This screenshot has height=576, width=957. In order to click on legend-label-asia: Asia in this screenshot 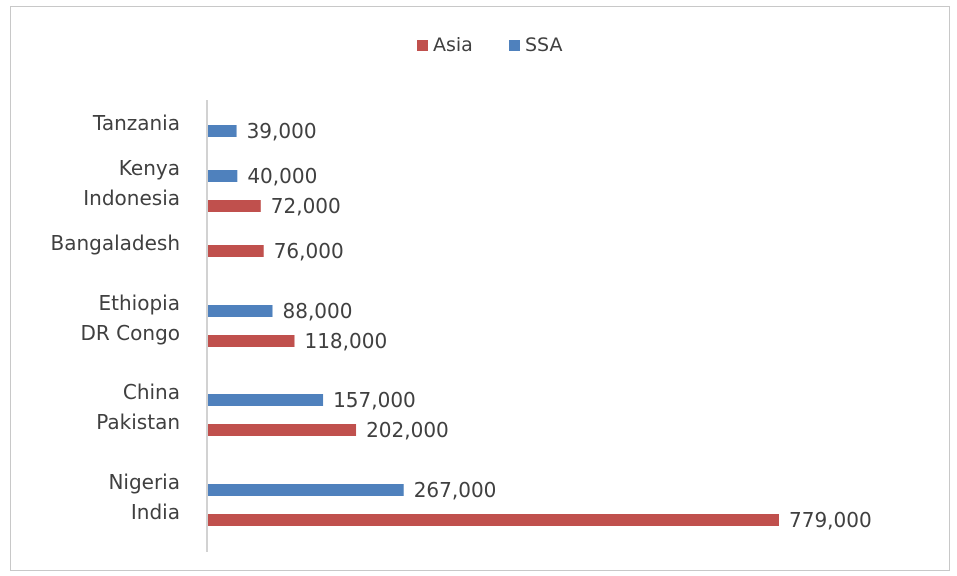, I will do `click(453, 45)`.